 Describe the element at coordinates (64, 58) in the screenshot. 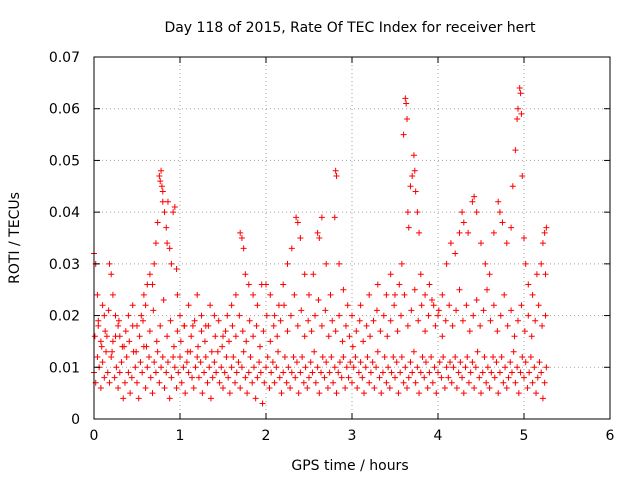

I see `y-tick-label: 0.07` at that location.